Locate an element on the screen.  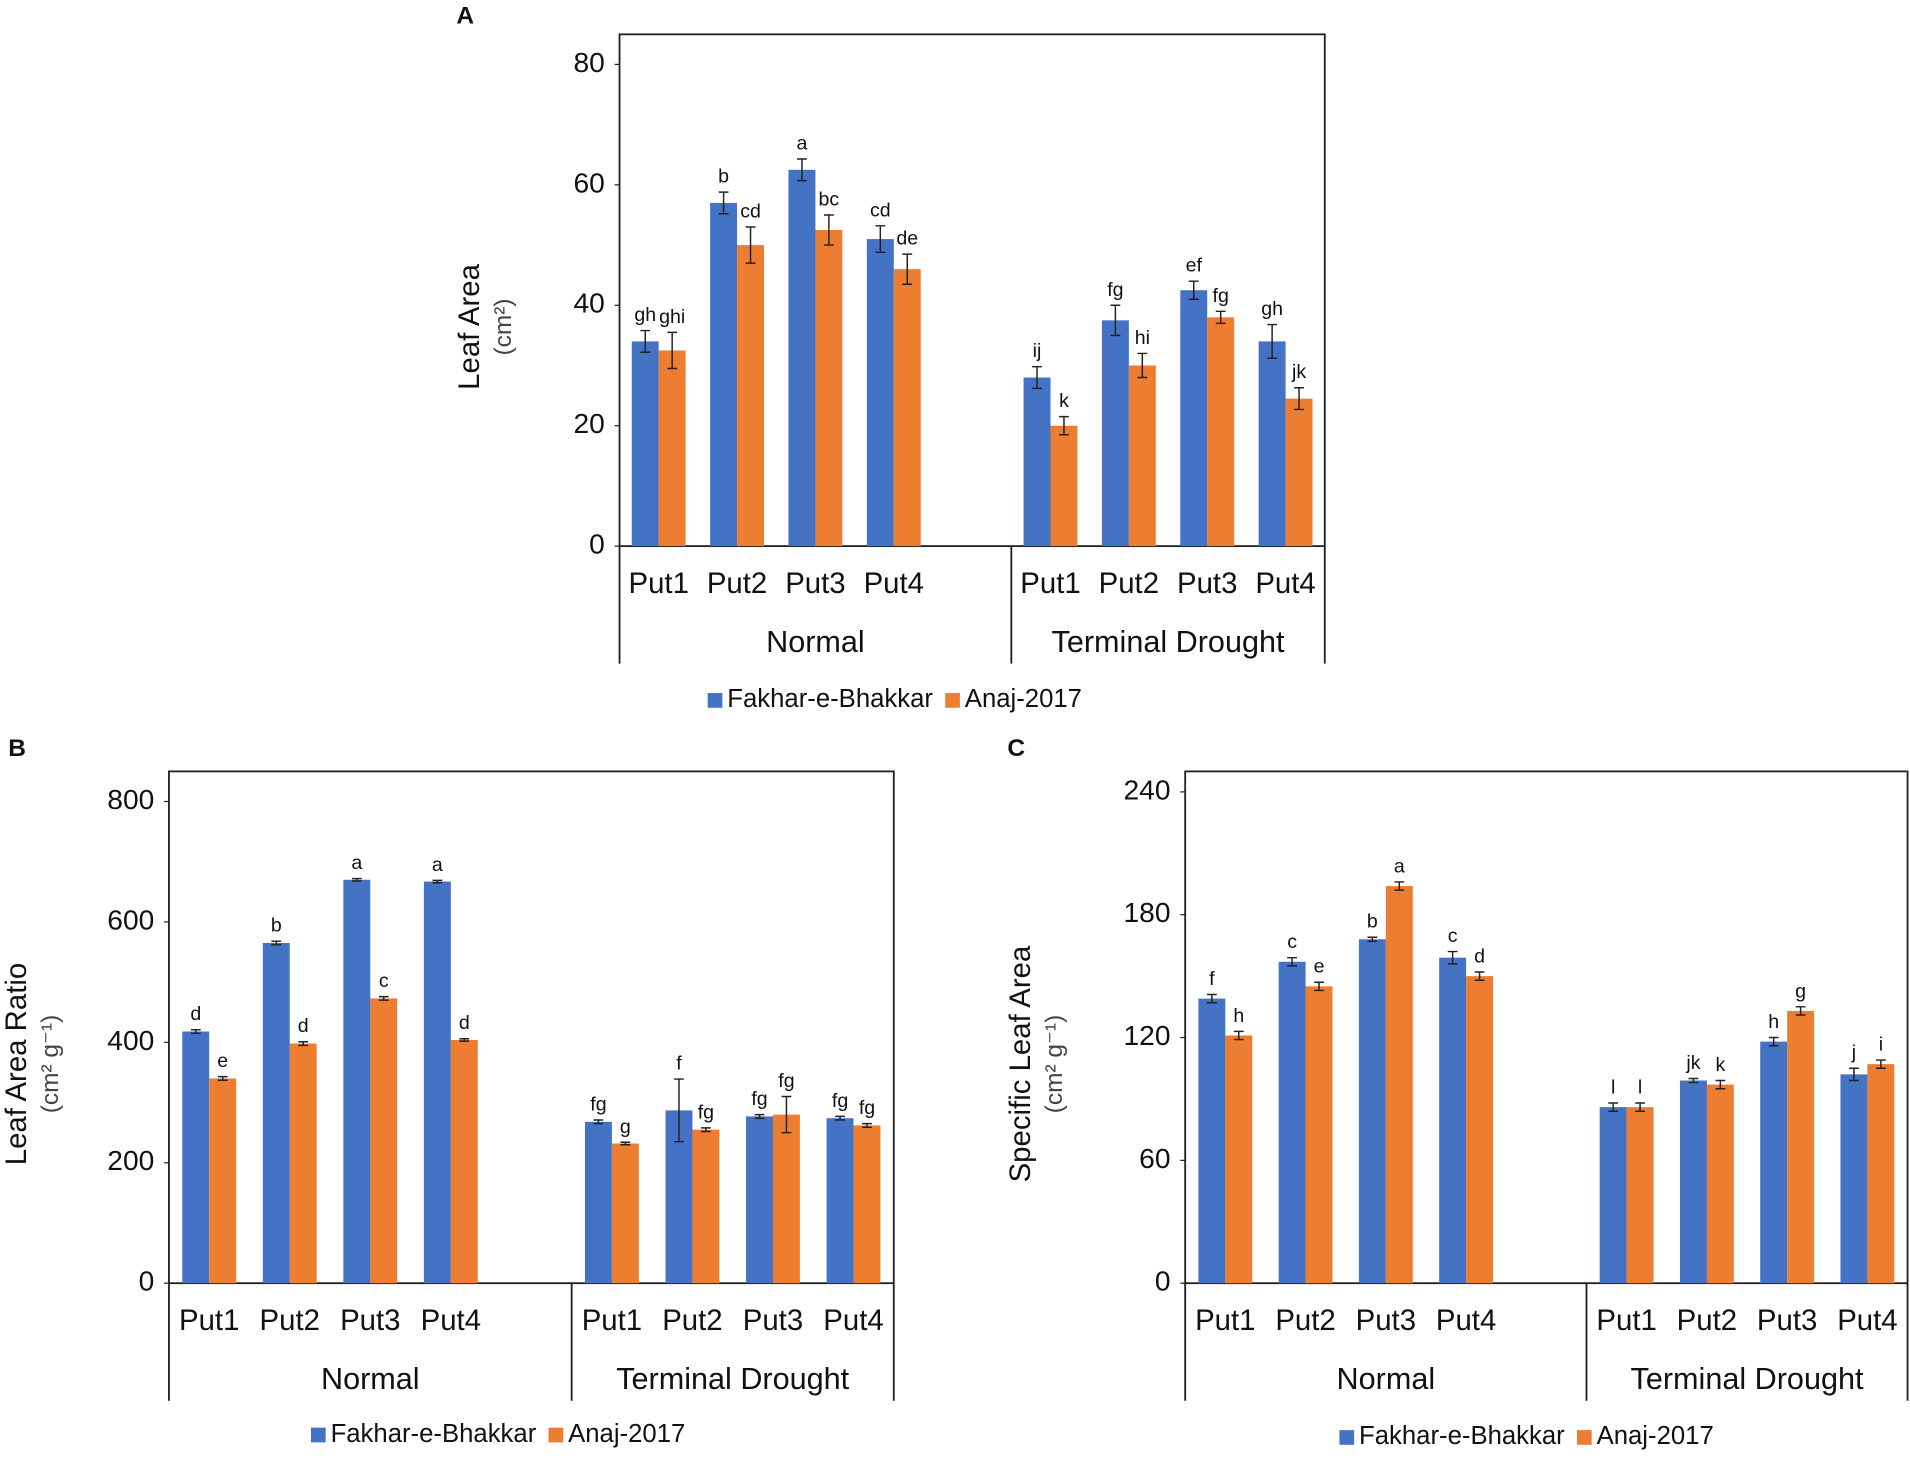
legend-label: Anaj-2017 is located at coordinates (626, 1434).